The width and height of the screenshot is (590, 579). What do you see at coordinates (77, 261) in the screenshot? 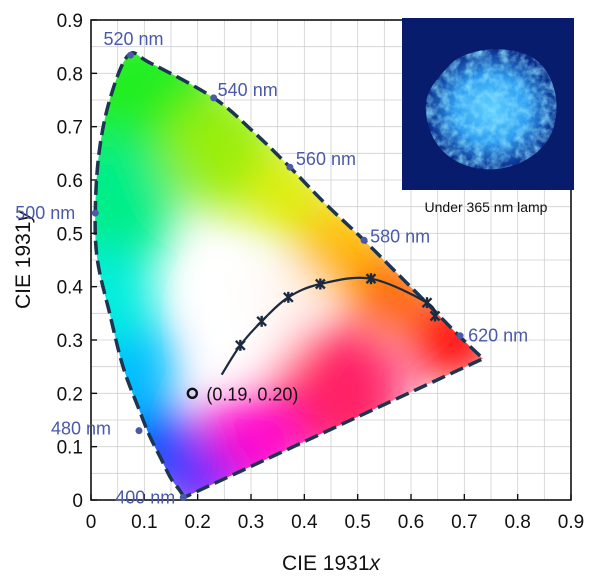
I see `y-tick-labels: 0 0.1 0.2 0.3 0.4 0.5 0.6 0.7 0.8 0.9` at bounding box center [77, 261].